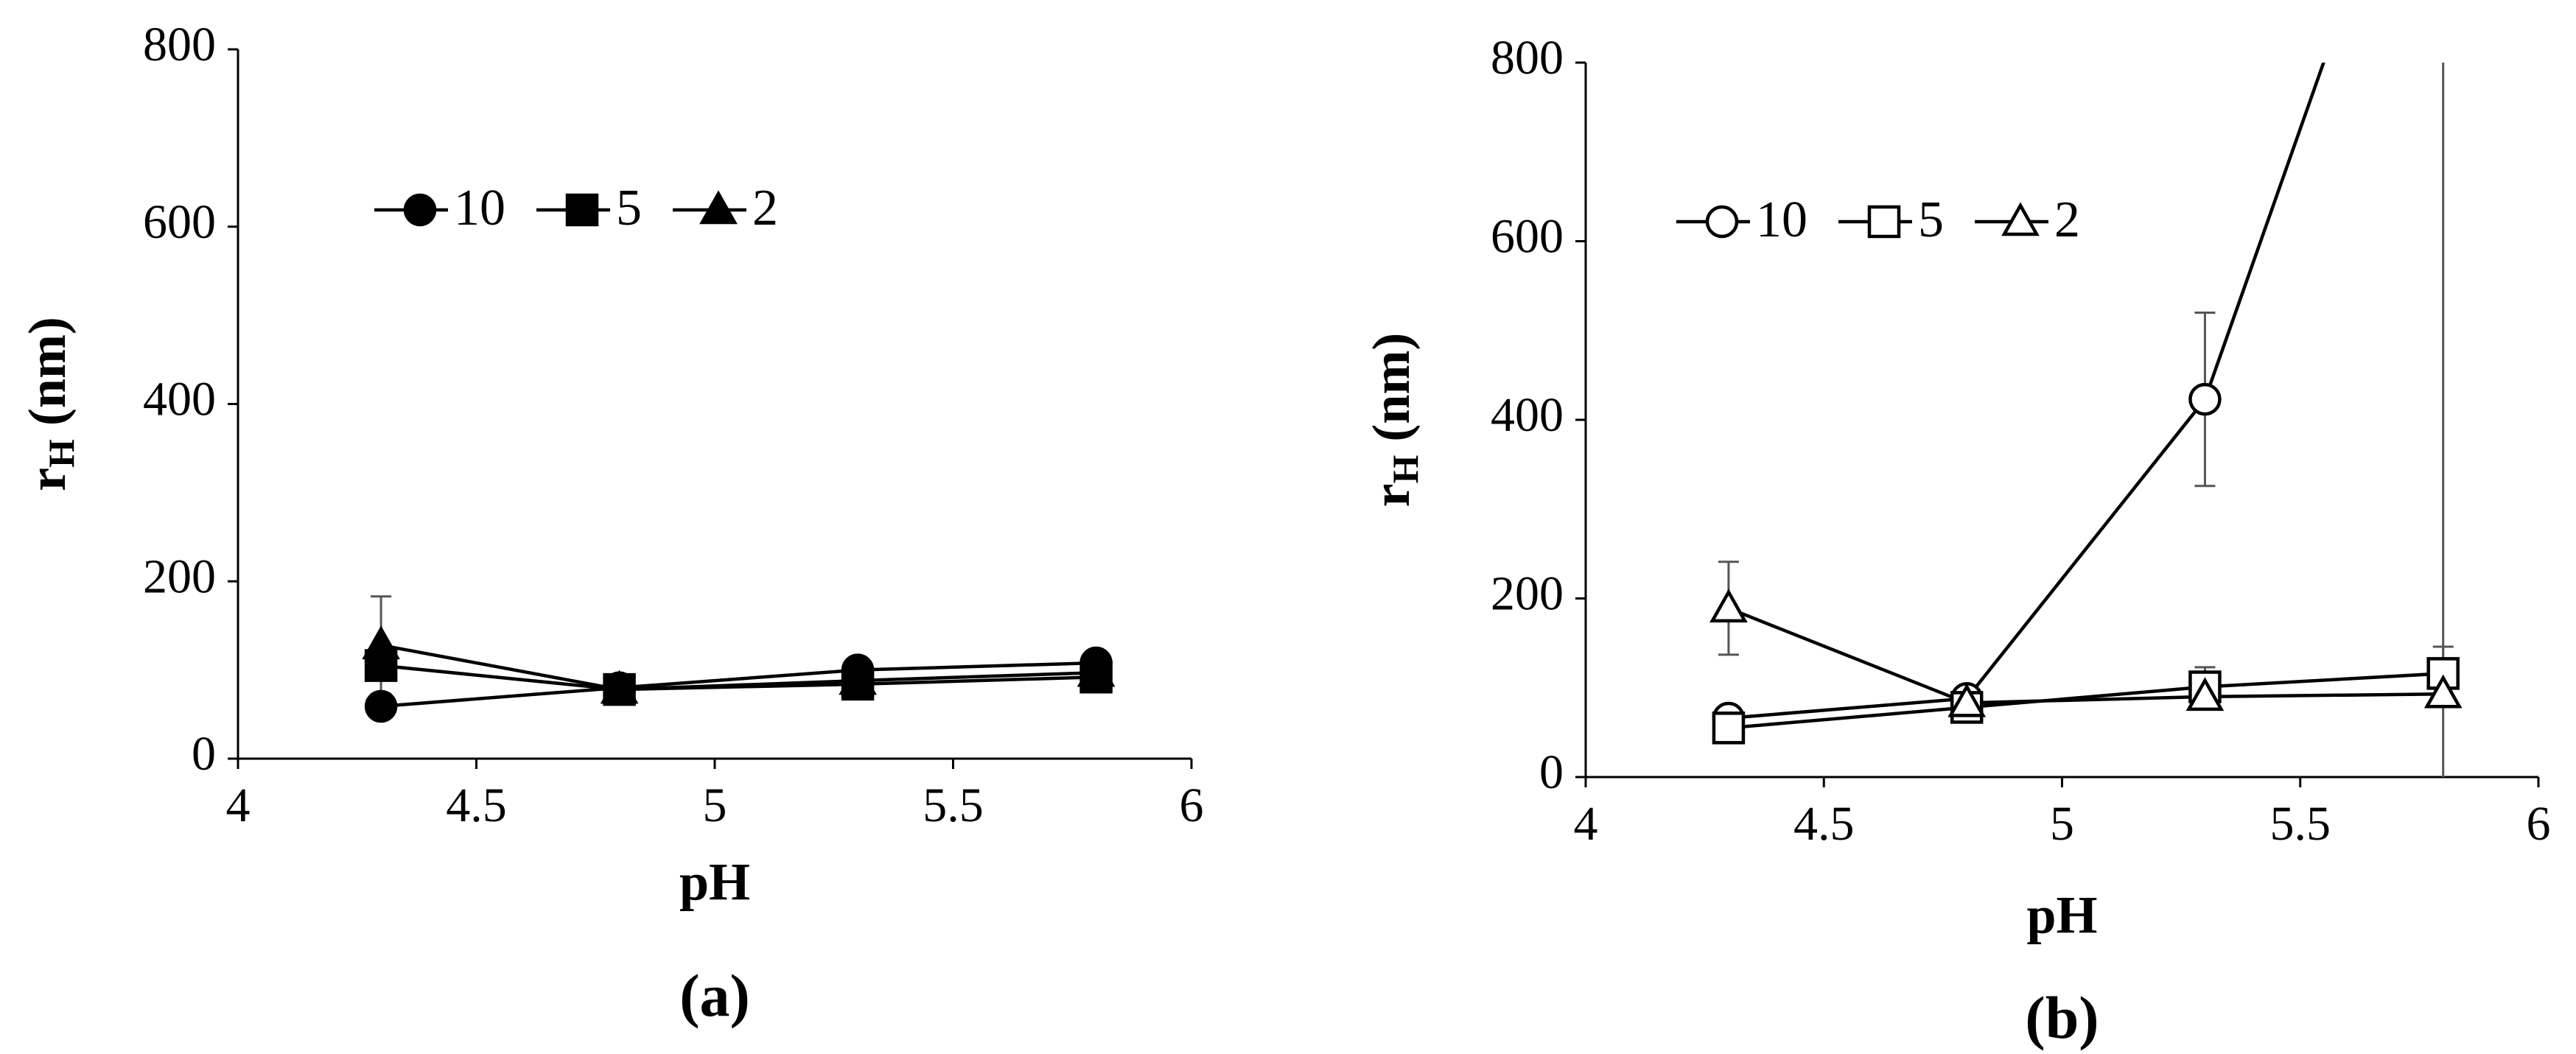 The image size is (2576, 1054). What do you see at coordinates (714, 995) in the screenshot?
I see `panel-label: (a)` at bounding box center [714, 995].